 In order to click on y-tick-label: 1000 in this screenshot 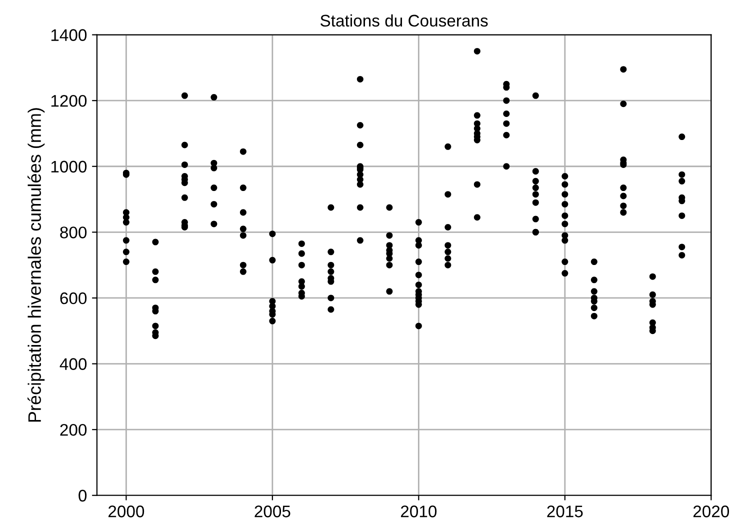, I will do `click(69, 166)`.